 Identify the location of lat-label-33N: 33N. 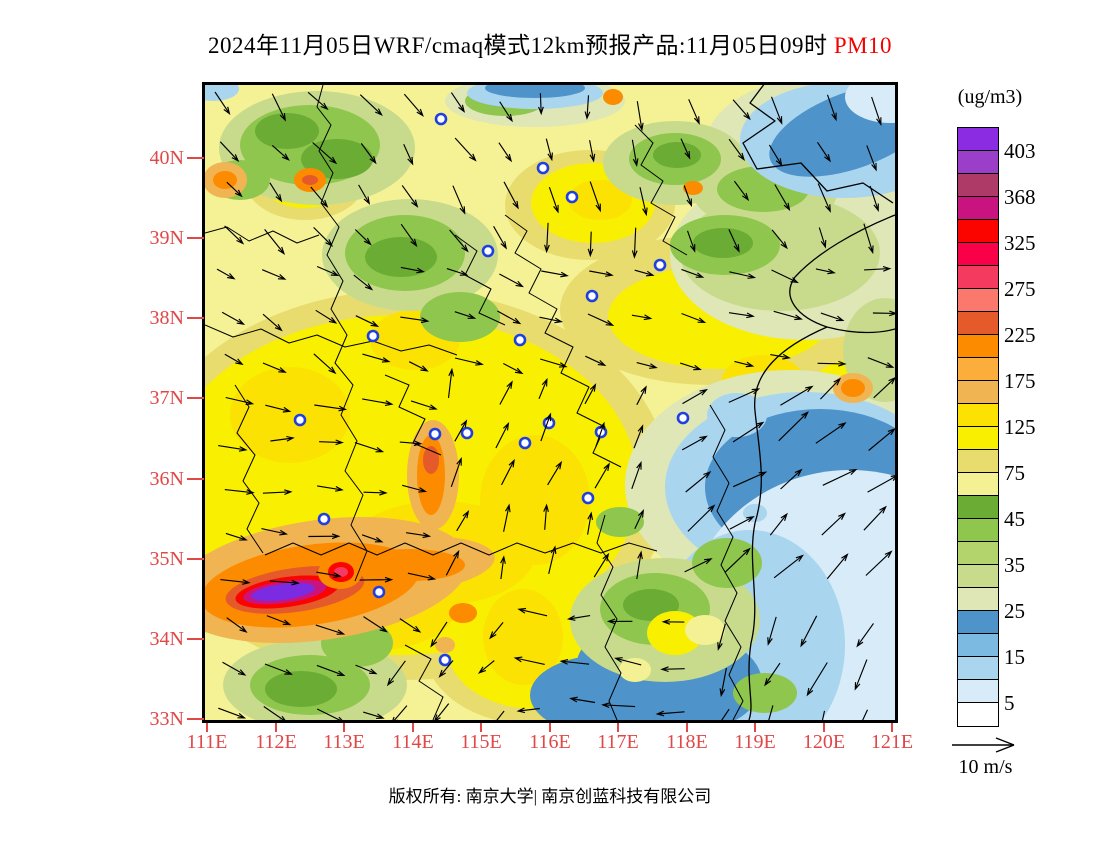
(166, 719).